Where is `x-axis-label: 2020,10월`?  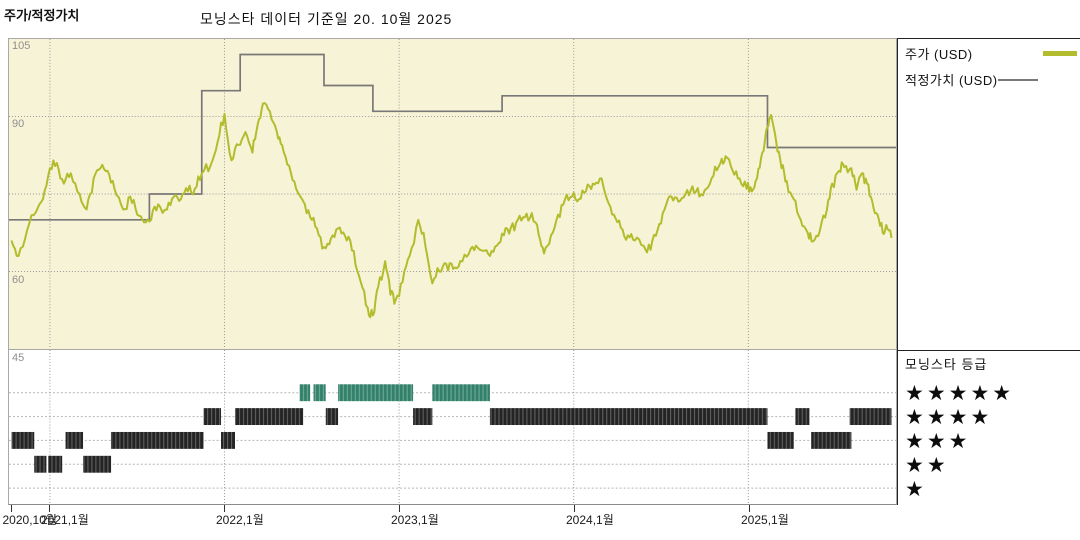
x-axis-label: 2020,10월 is located at coordinates (29, 520).